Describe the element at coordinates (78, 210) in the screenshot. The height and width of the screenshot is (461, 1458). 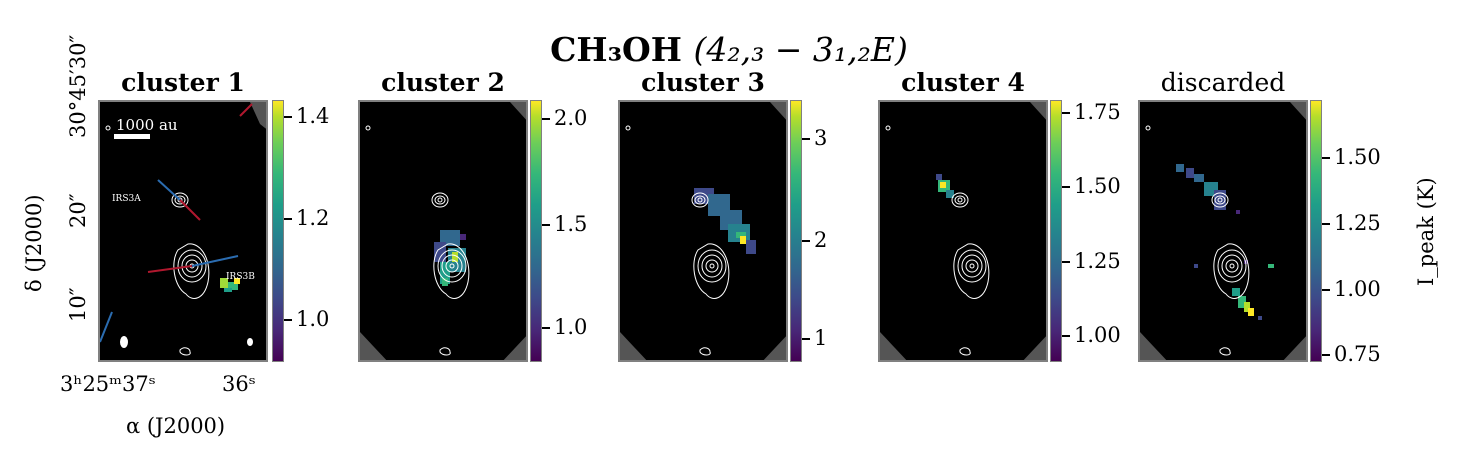
I see `y-tick-label: 20″` at that location.